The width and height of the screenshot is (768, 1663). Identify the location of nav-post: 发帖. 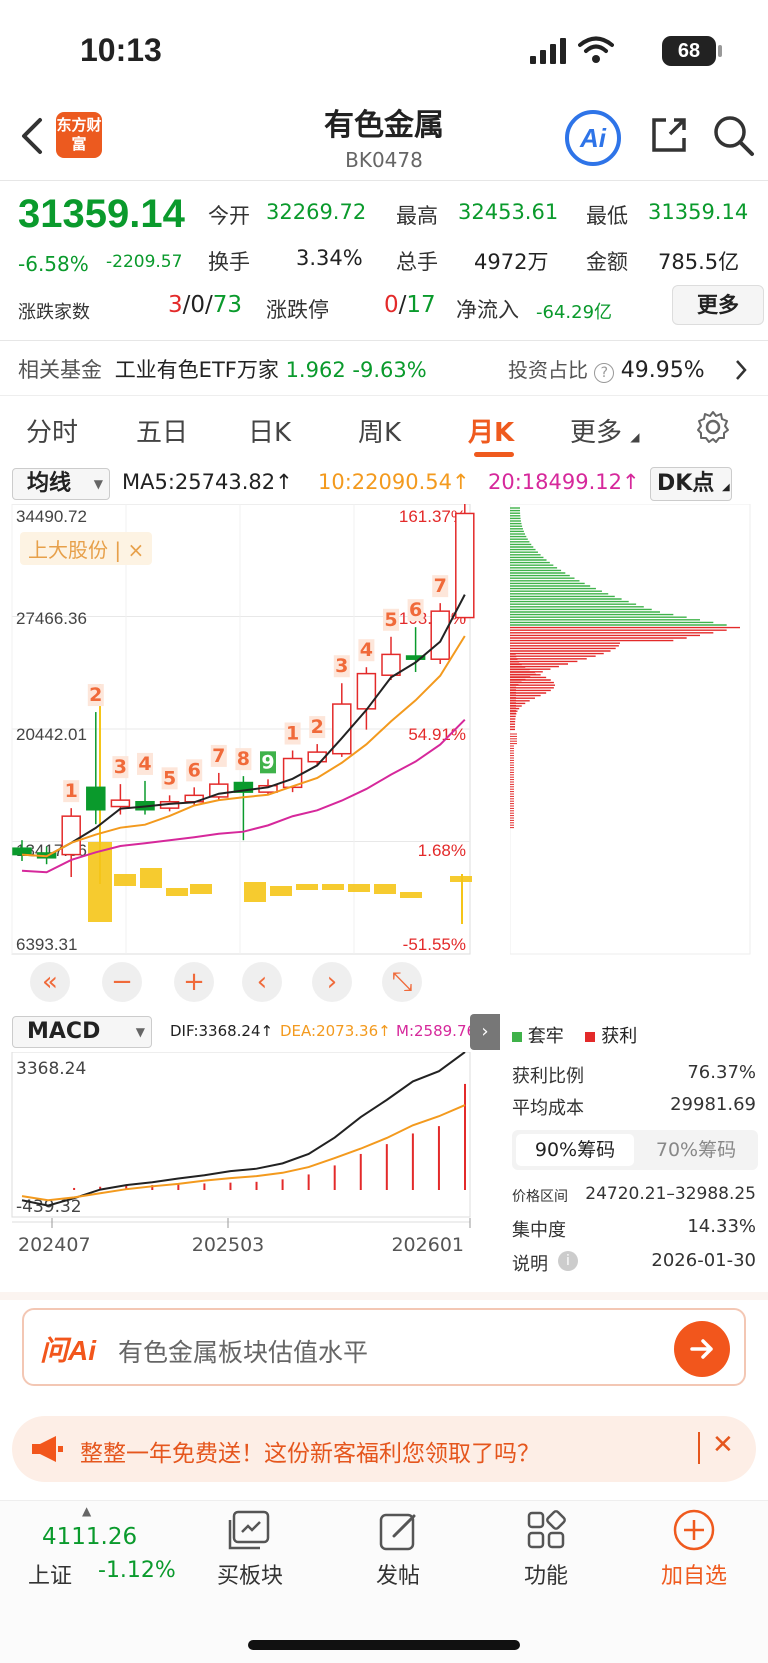
(397, 1576).